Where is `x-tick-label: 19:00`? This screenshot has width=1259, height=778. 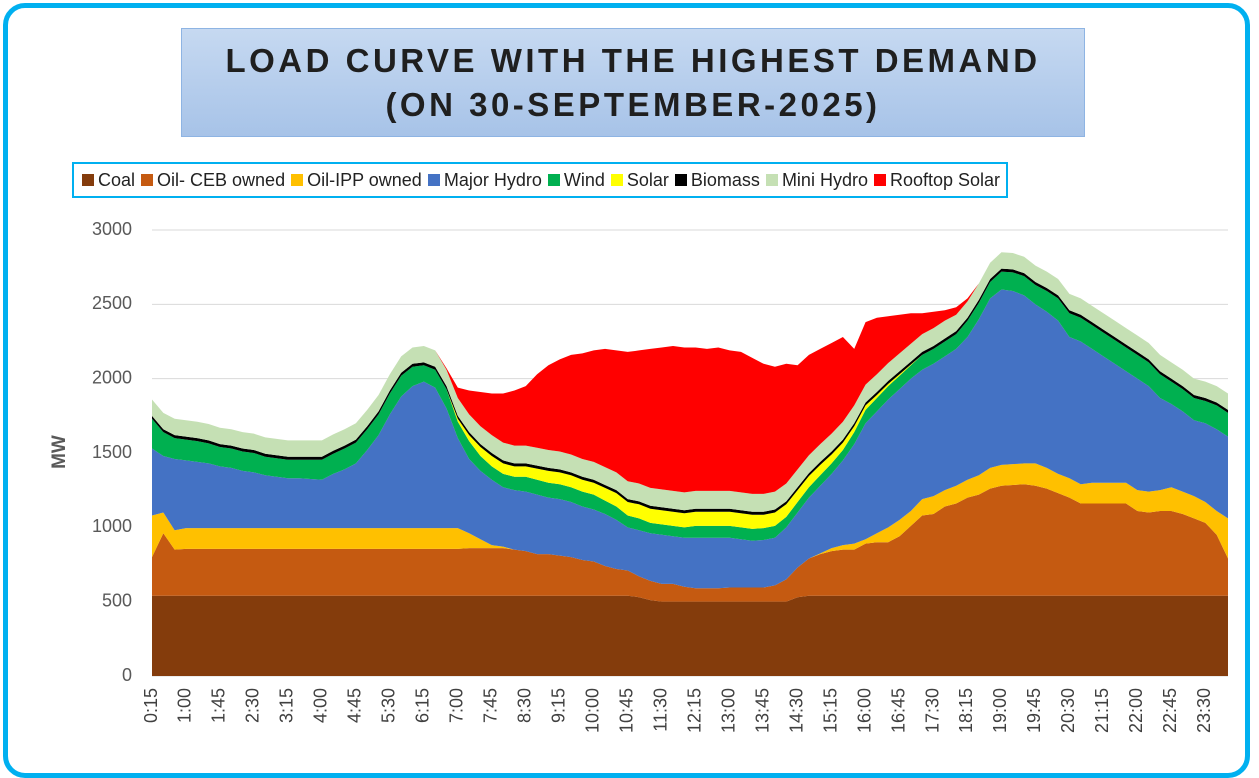
x-tick-label: 19:00 is located at coordinates (1000, 710).